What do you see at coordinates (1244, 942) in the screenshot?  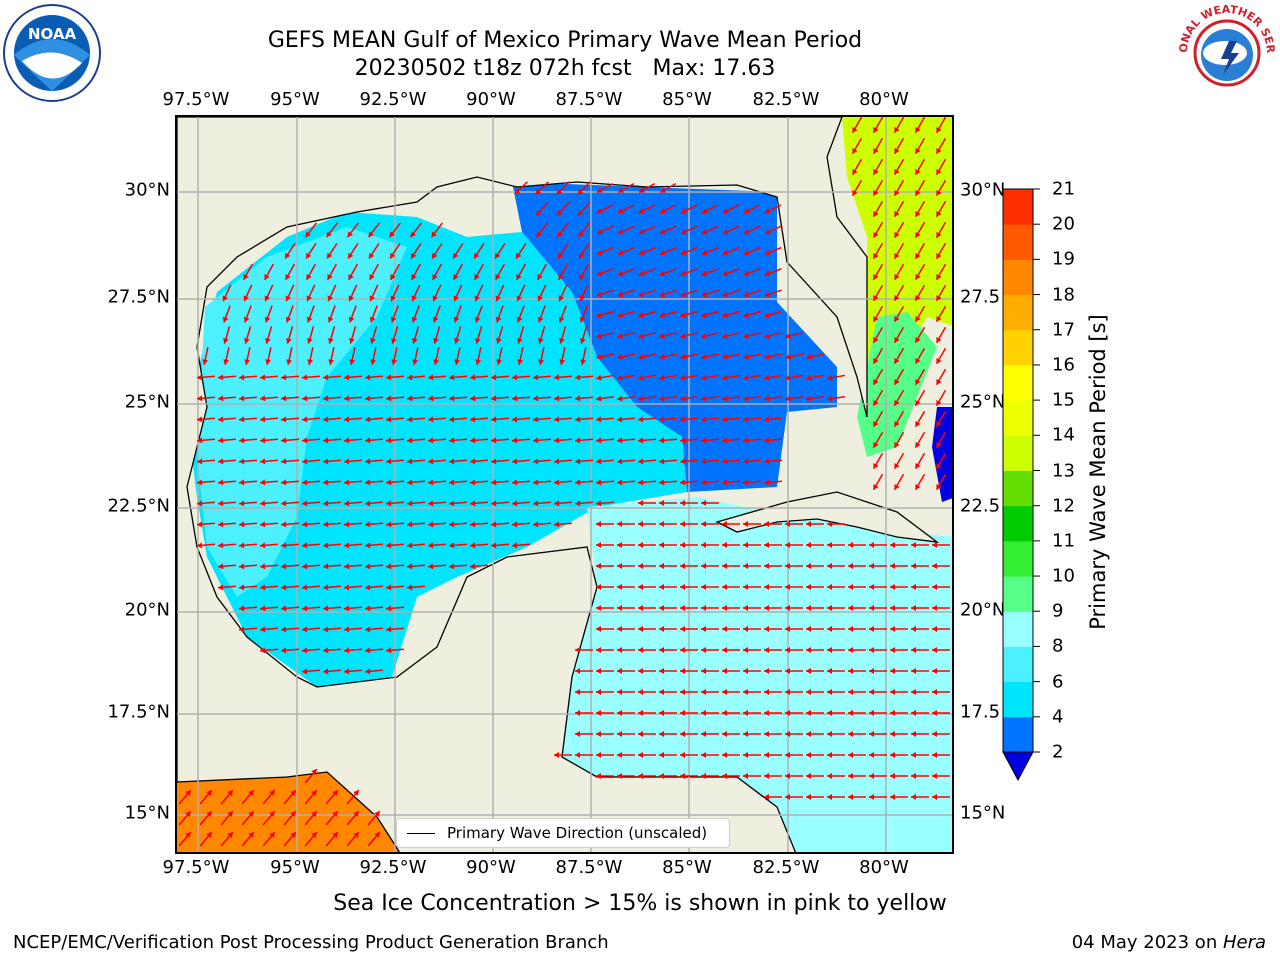 I see `system-name: Hera` at bounding box center [1244, 942].